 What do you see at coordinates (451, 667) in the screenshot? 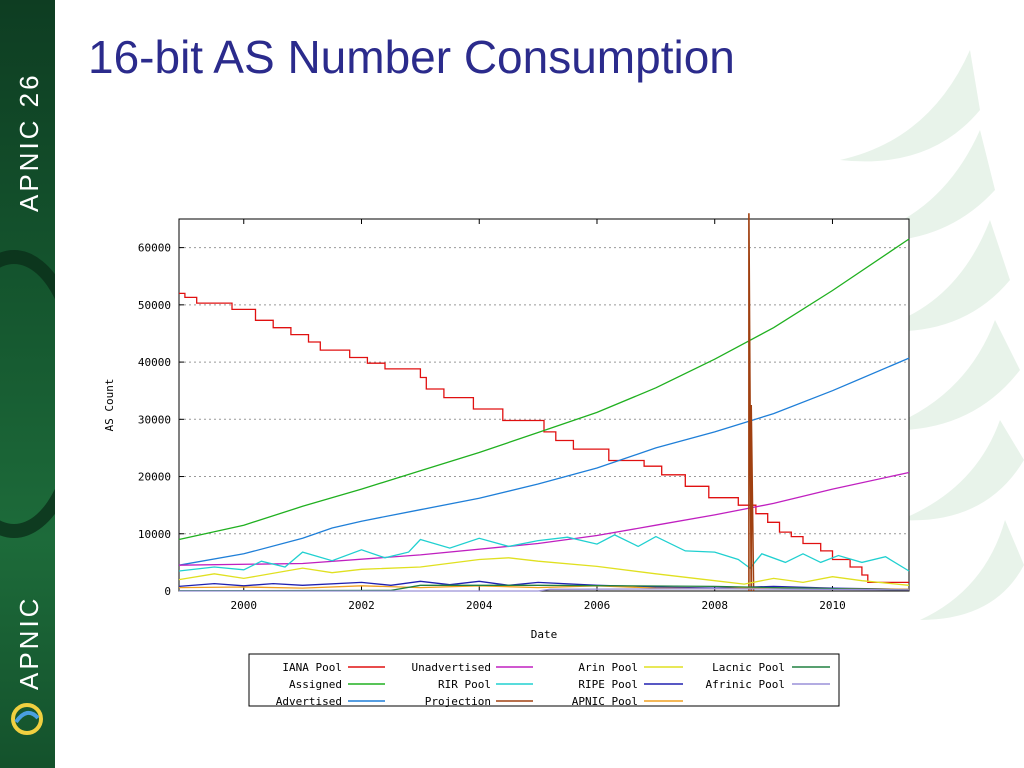
I see `legend-label: Unadvertised` at bounding box center [451, 667].